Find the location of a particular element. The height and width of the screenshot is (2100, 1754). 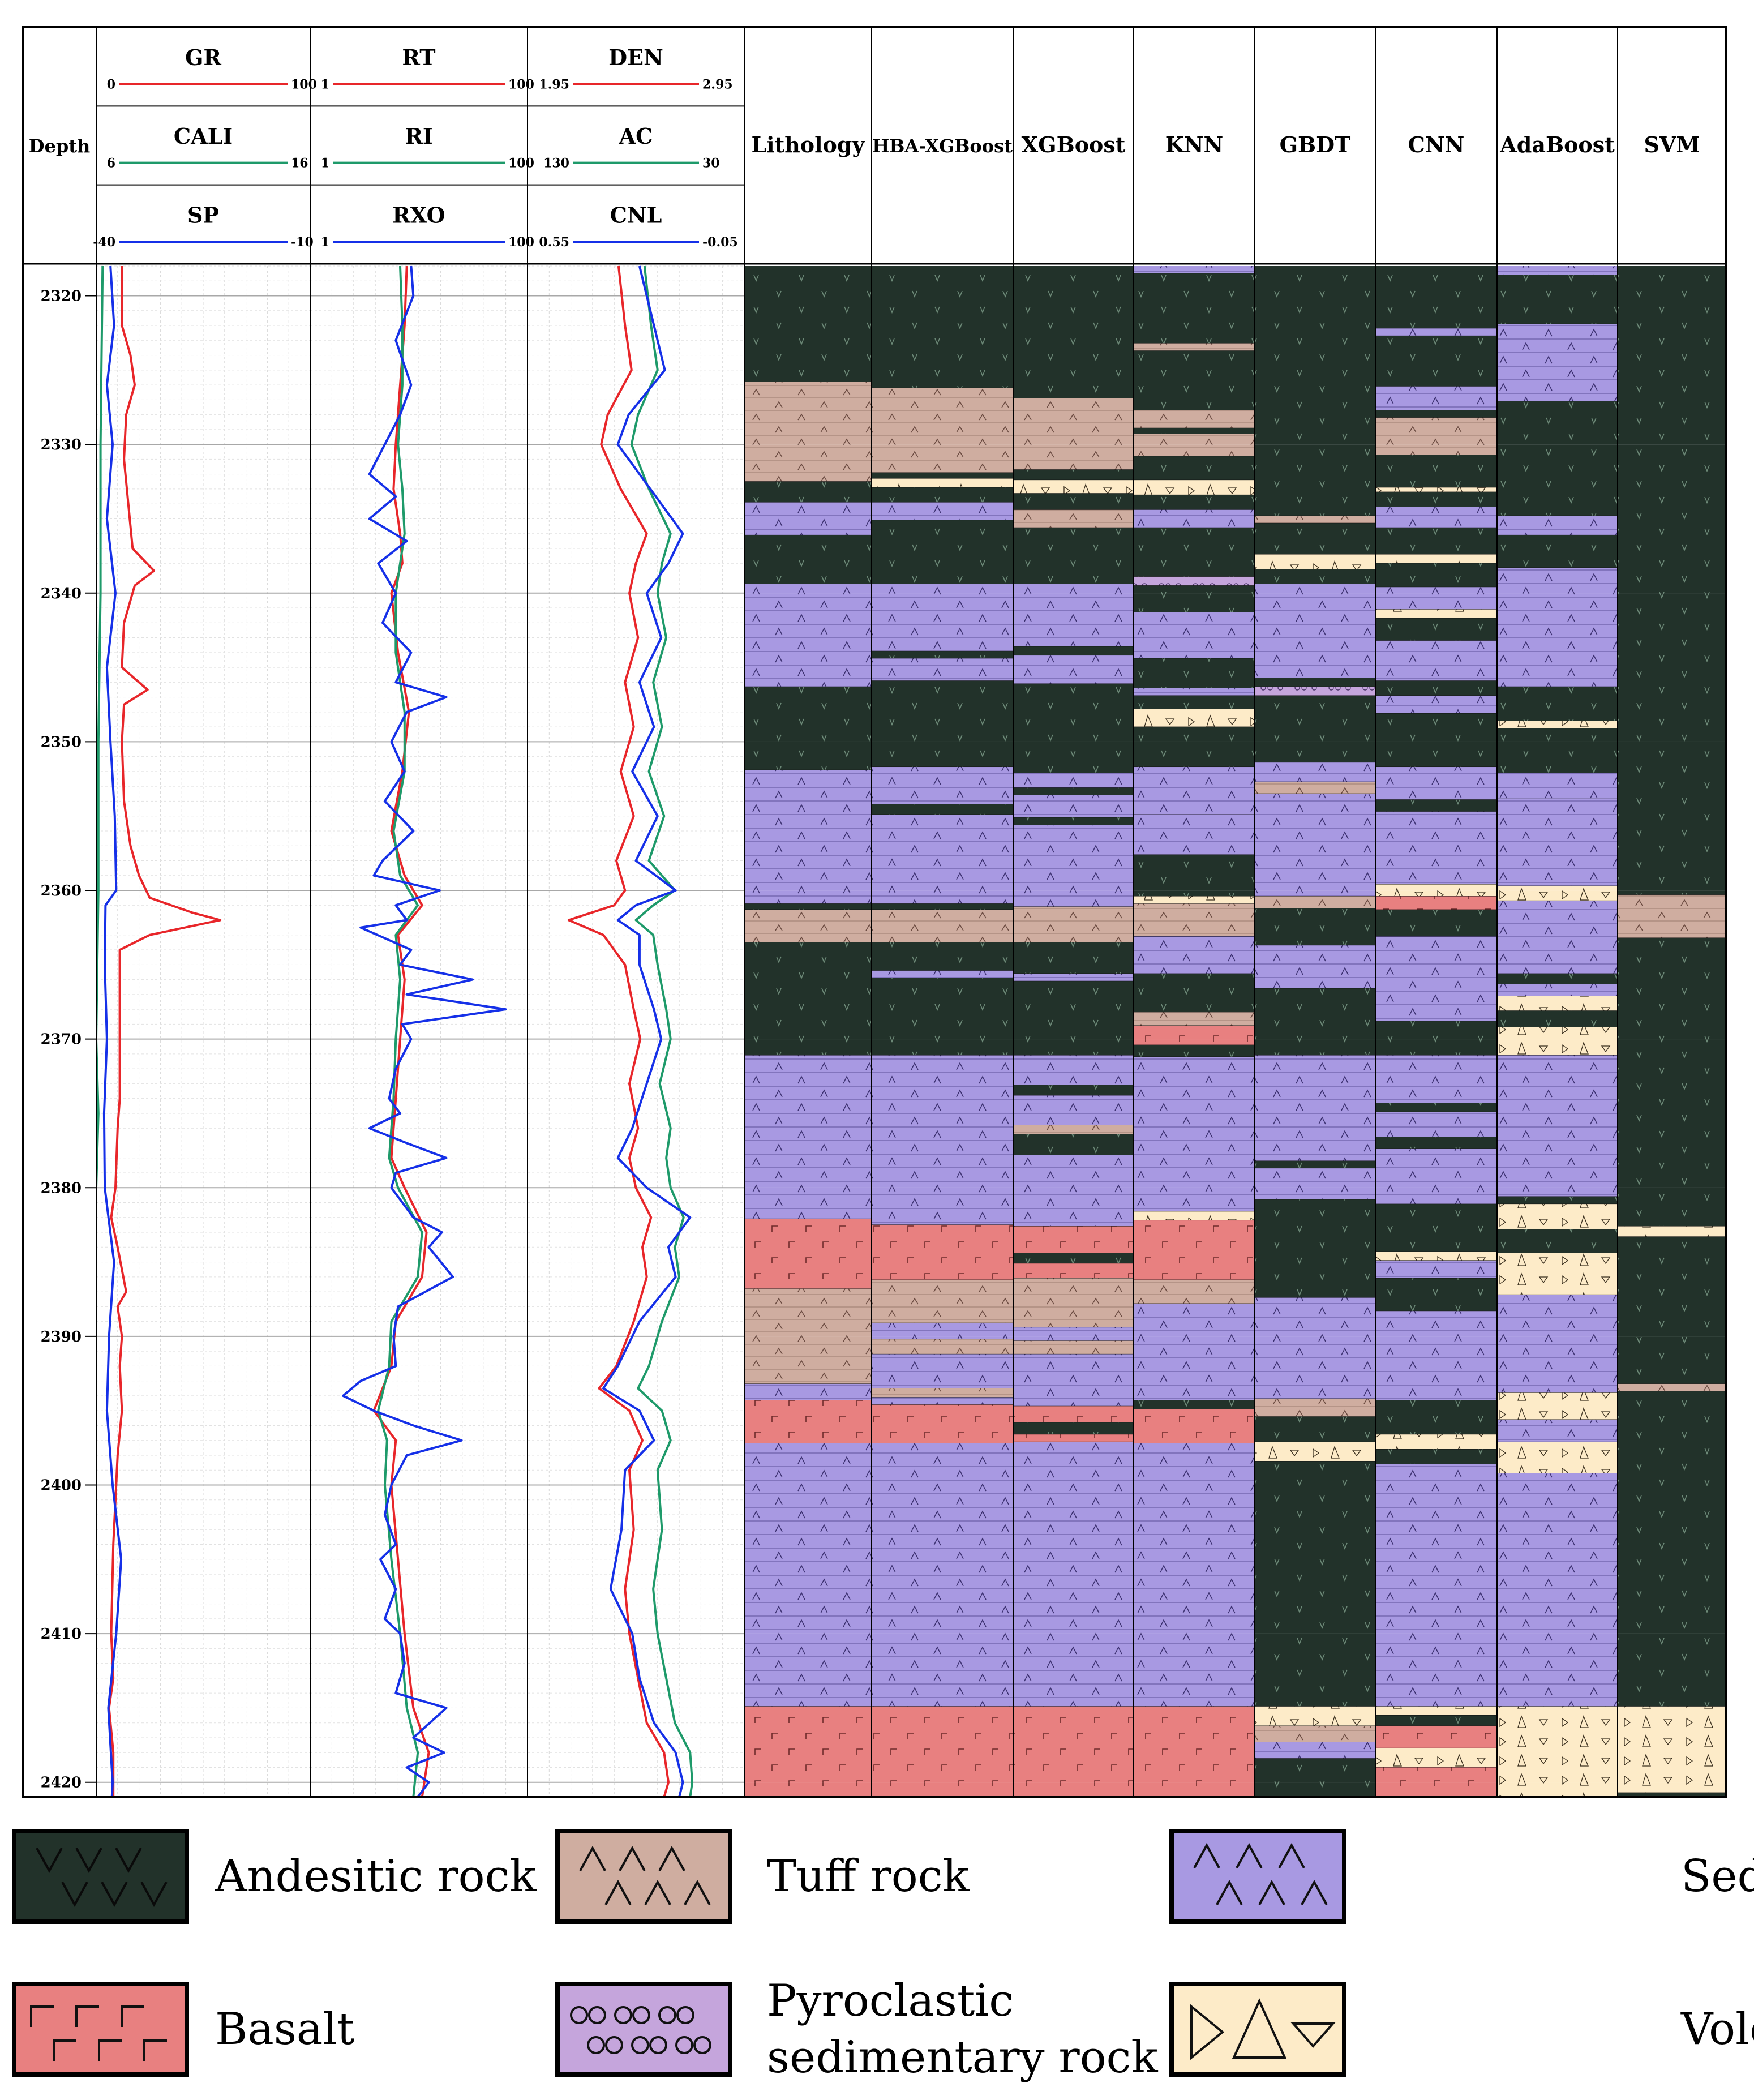

curve-scale-max: 100 is located at coordinates (521, 242).